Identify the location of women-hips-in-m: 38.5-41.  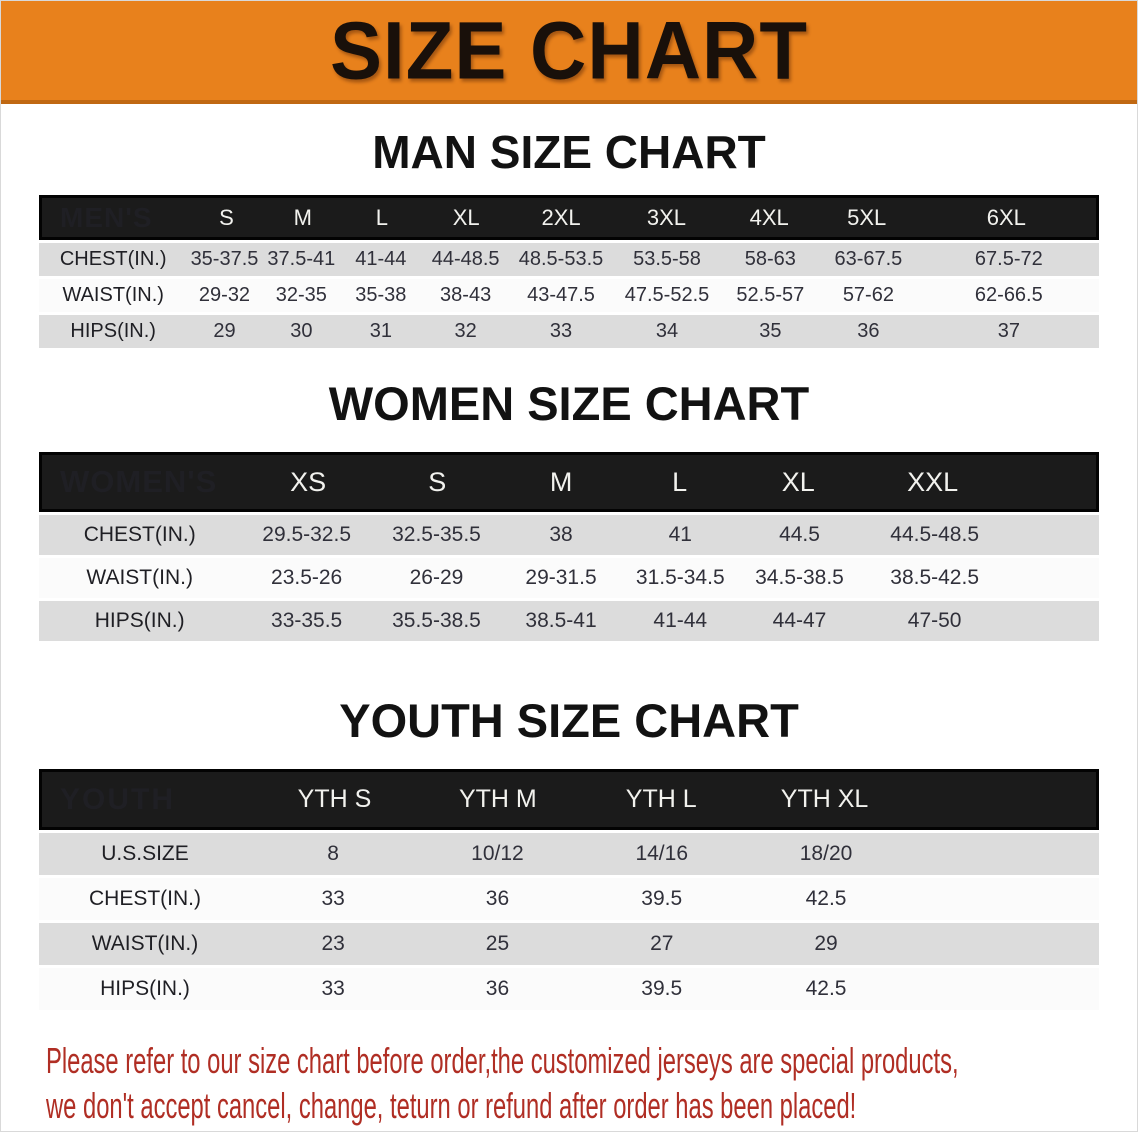
(561, 620).